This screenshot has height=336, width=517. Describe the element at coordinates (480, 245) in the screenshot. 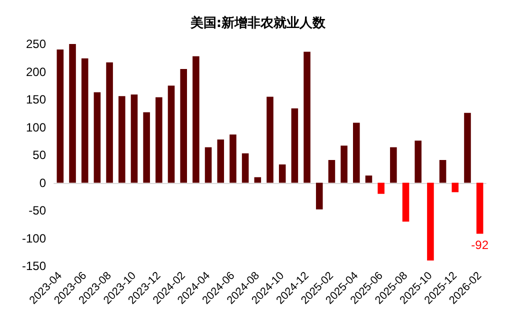

I see `data-label: -92` at that location.